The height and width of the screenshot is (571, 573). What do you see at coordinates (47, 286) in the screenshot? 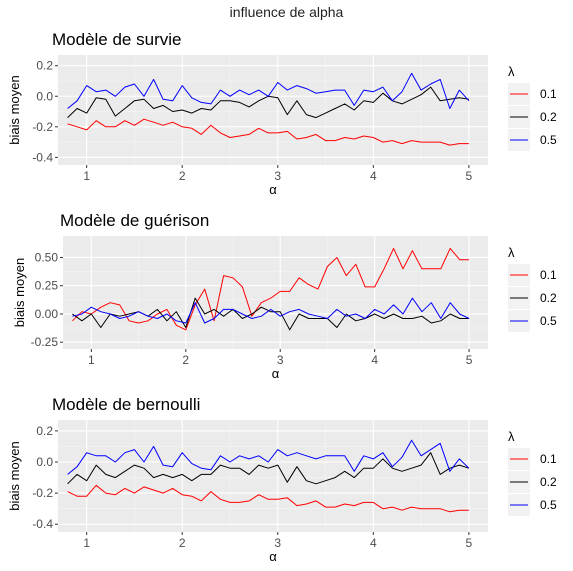
I see `y-tick-label: 0.25` at bounding box center [47, 286].